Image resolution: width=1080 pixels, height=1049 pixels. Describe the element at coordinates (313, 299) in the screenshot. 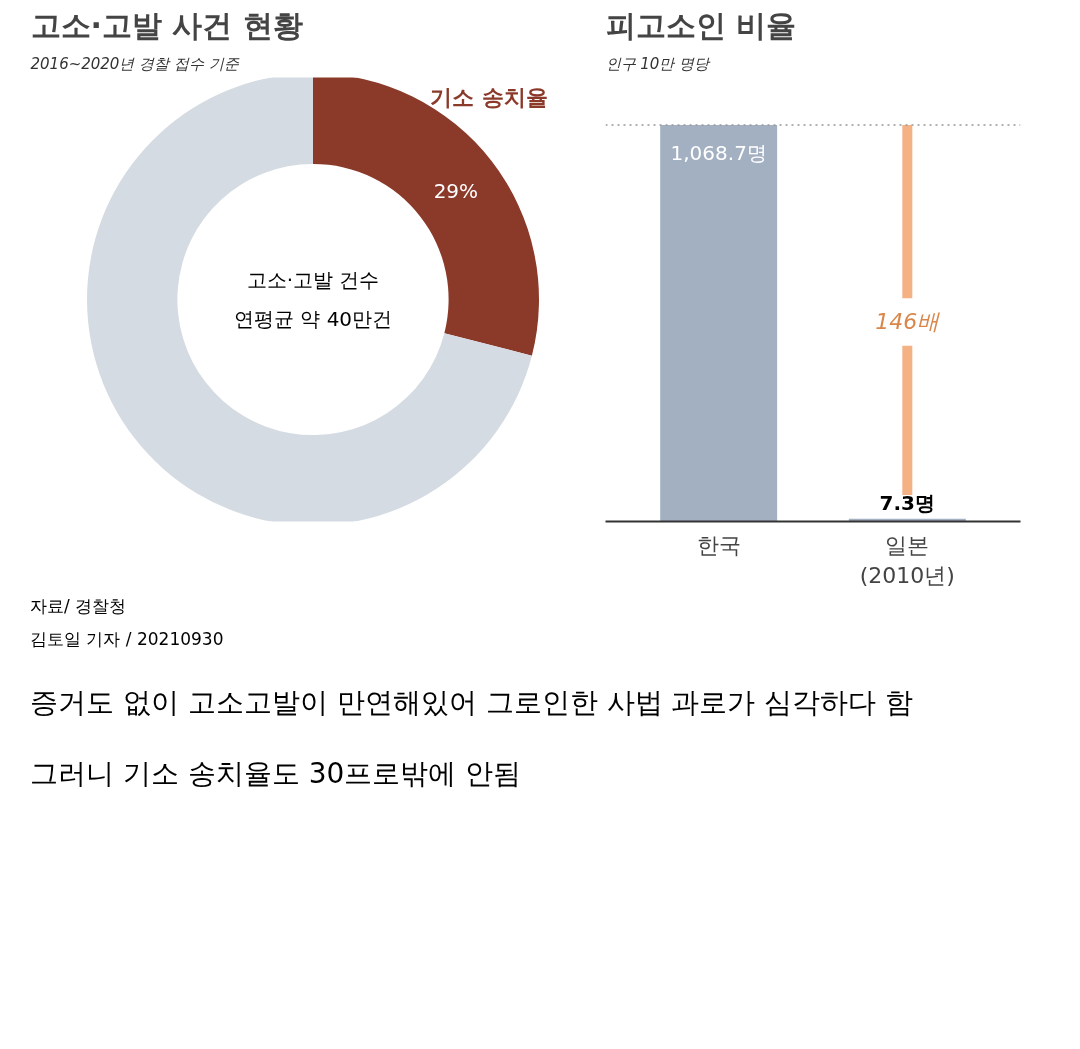

I see `text: 고소·고발 건수 연평균 약 40만건` at that location.